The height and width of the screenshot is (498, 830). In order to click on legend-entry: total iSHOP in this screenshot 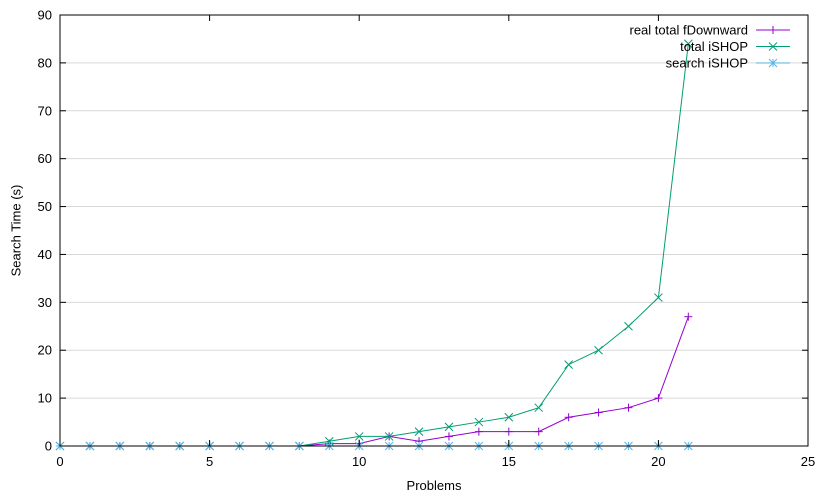, I will do `click(735, 46)`.